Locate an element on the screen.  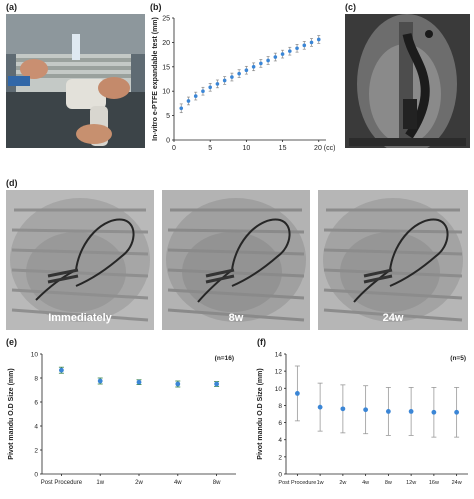
x-tick-label: 5 is located at coordinates (210, 148).